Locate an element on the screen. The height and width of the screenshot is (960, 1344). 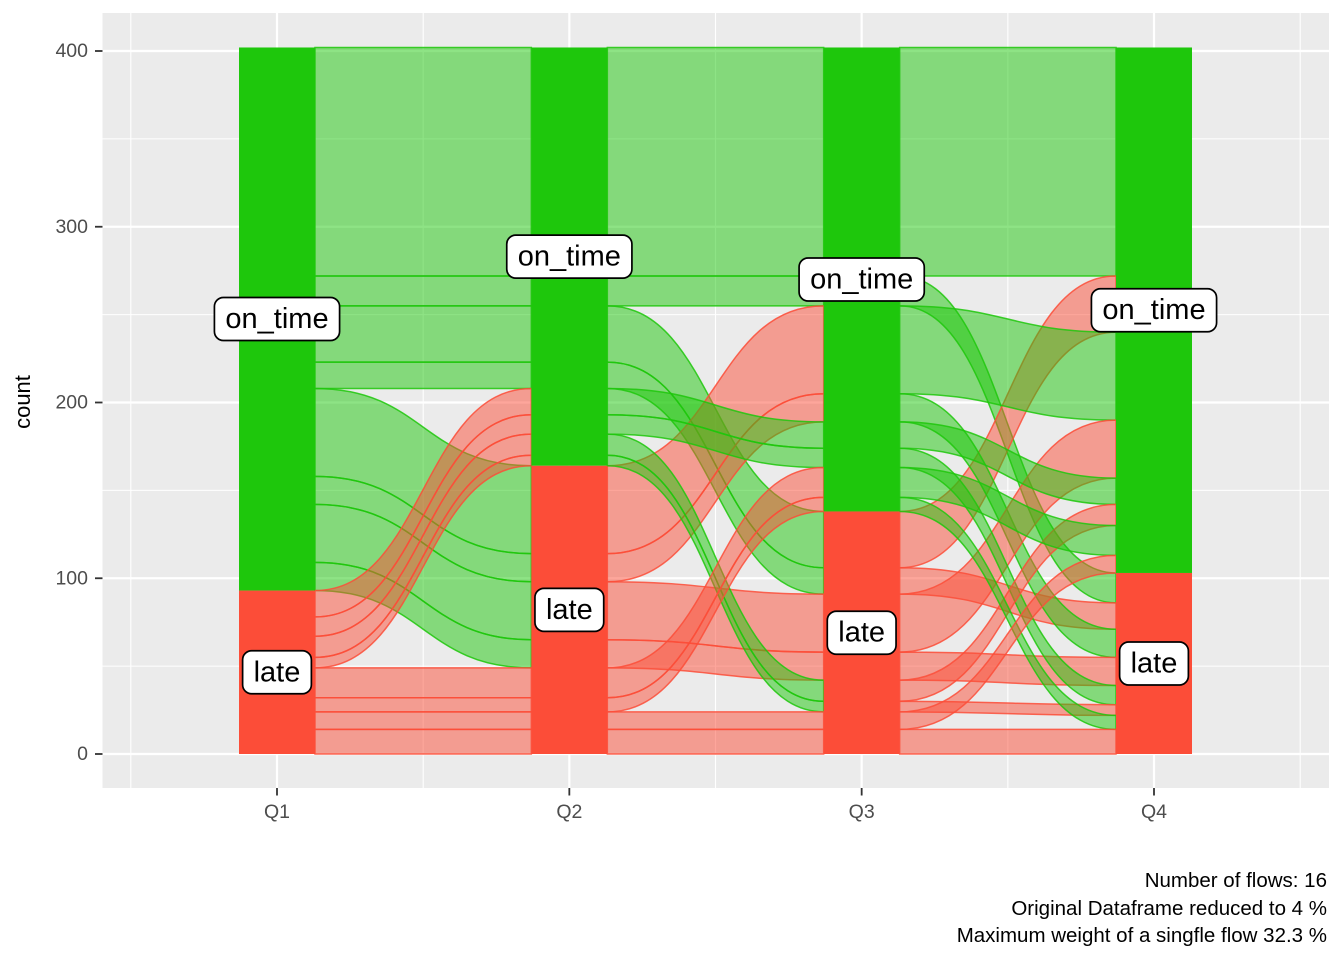
stratum-label-Q2-late: late is located at coordinates (569, 610).